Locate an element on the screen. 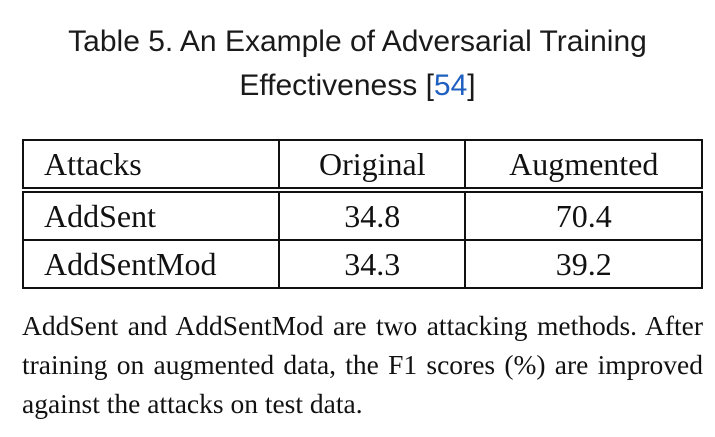 The image size is (715, 437). caption-line-2: Effectiveness [54] is located at coordinates (357, 86).